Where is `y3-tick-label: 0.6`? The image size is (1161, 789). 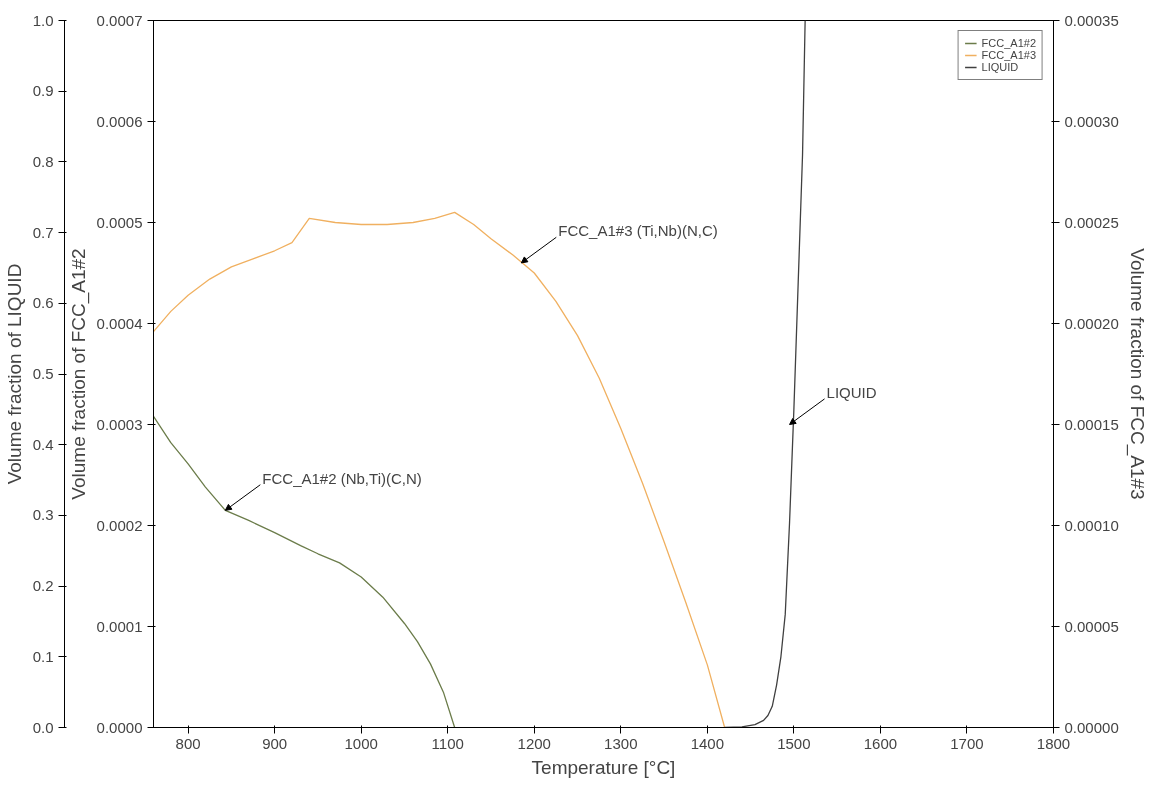 y3-tick-label: 0.6 is located at coordinates (43, 303).